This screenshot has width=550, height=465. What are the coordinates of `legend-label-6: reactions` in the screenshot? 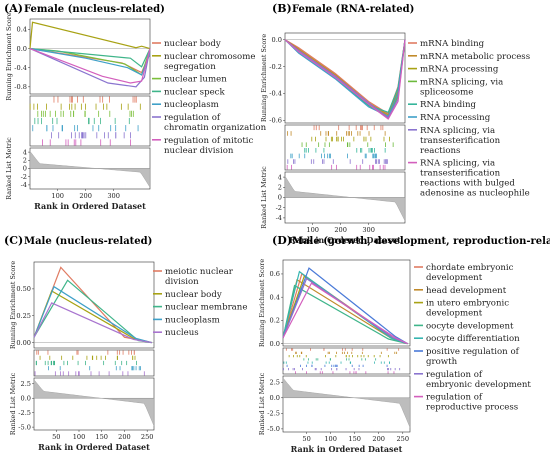 It's located at (440, 151).